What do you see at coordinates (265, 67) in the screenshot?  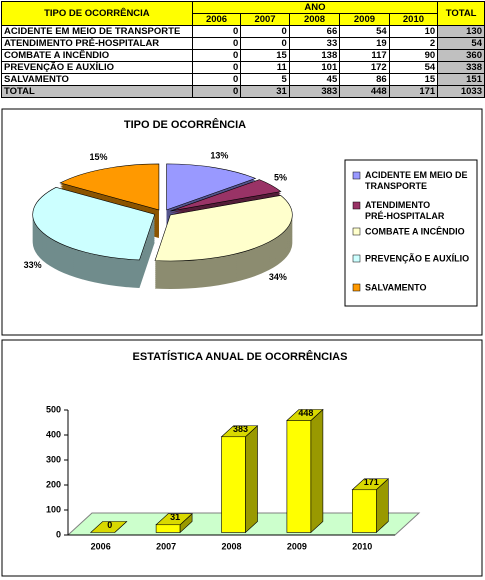 I see `cell: 11` at bounding box center [265, 67].